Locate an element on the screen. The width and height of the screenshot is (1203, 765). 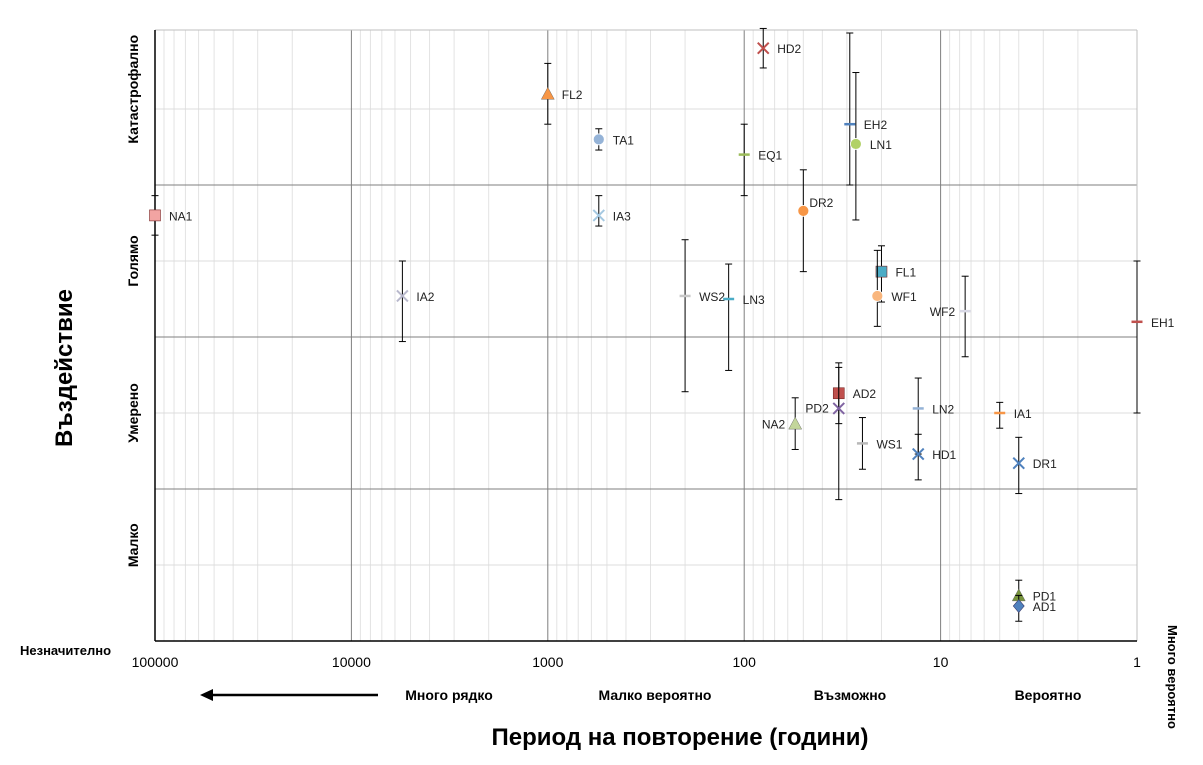
data-point: EQ1 is located at coordinates (760, 160).